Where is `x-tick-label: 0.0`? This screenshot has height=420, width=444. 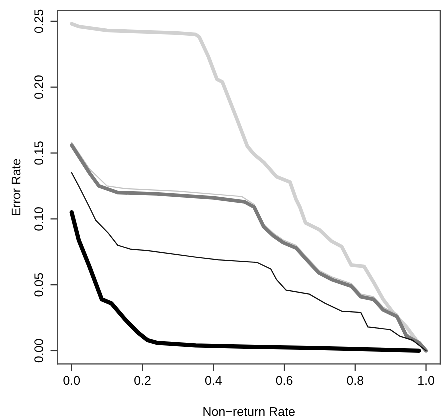 x-tick-label: 0.0 is located at coordinates (72, 381).